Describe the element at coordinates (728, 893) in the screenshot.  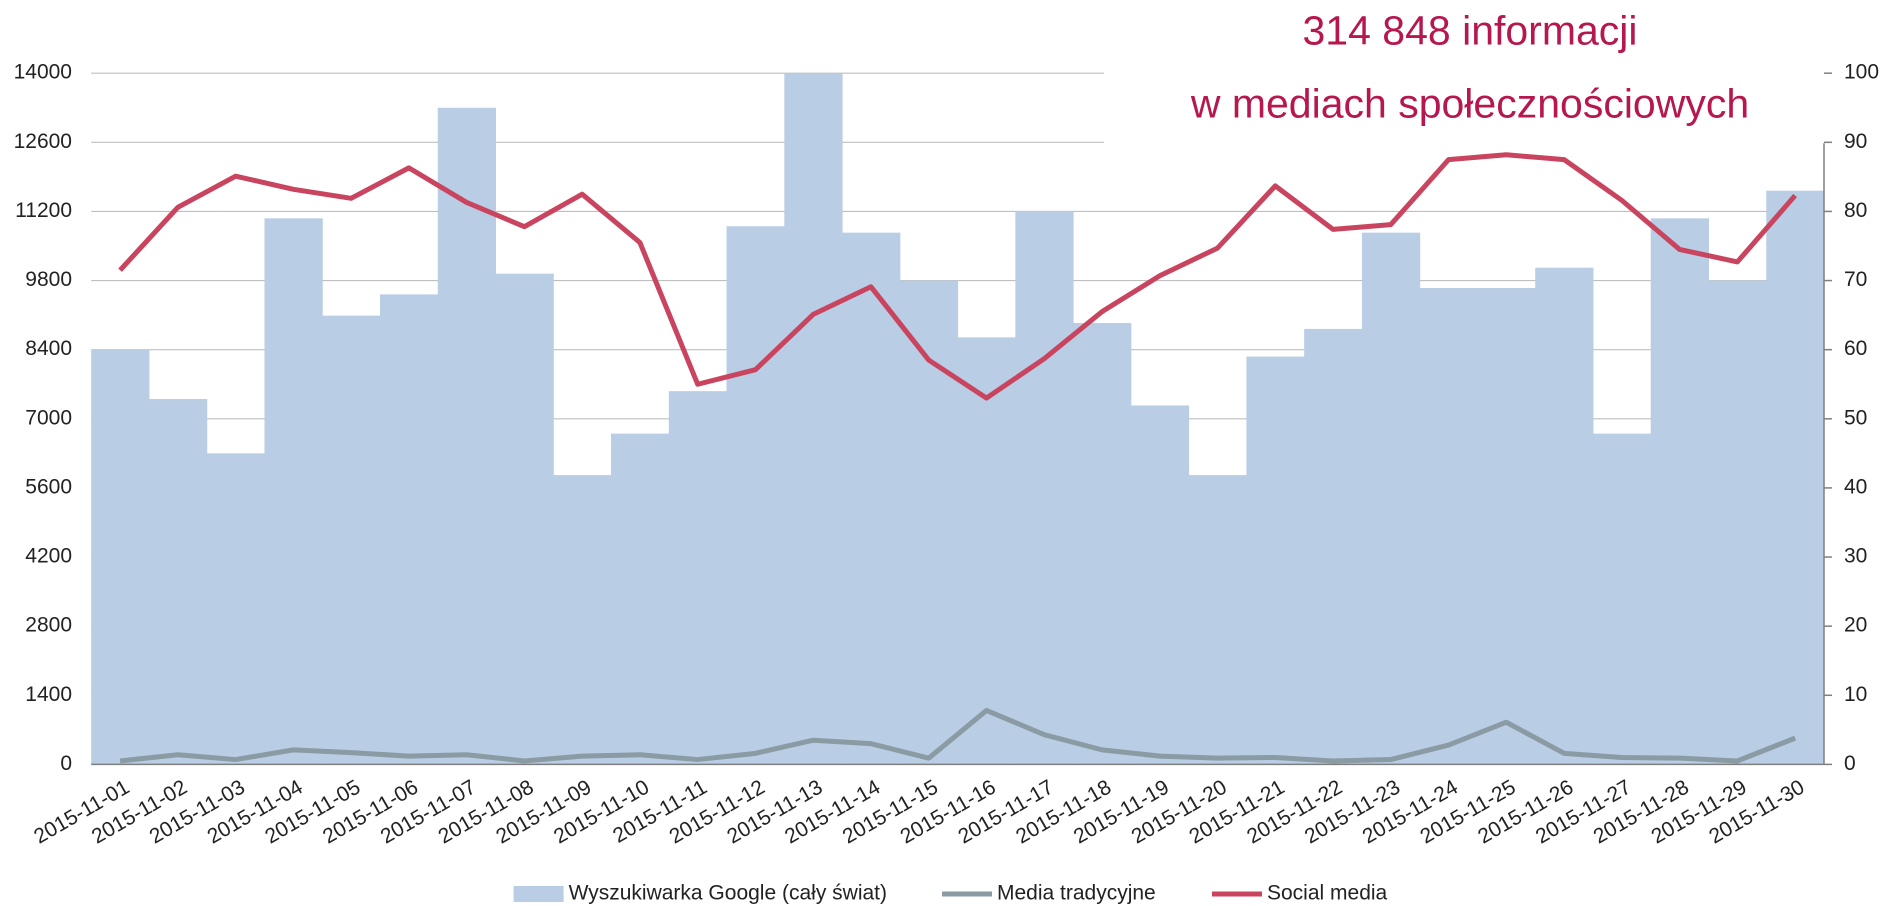
I see `legend-label: Wyszukiwarka Google (cały świat)` at that location.